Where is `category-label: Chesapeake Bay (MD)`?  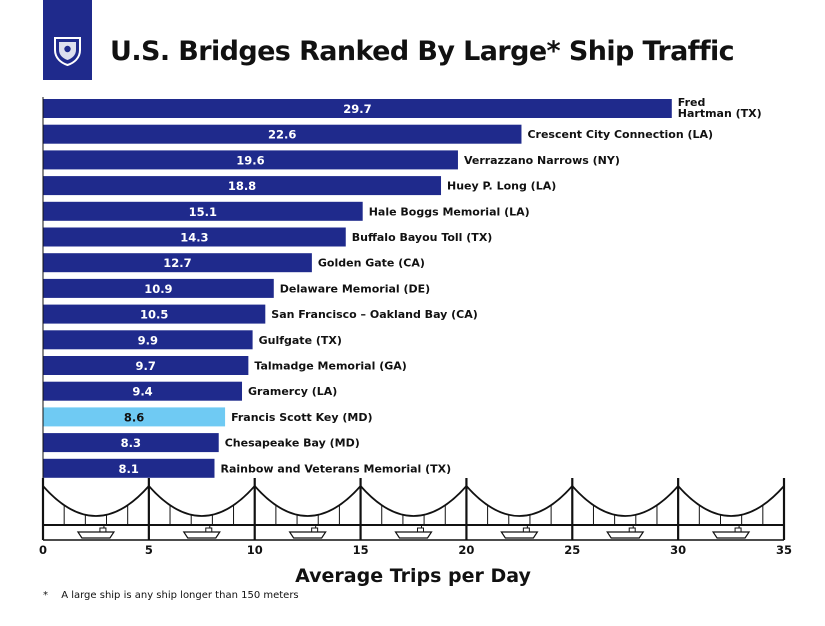
category-label: Chesapeake Bay (MD) is located at coordinates (292, 443).